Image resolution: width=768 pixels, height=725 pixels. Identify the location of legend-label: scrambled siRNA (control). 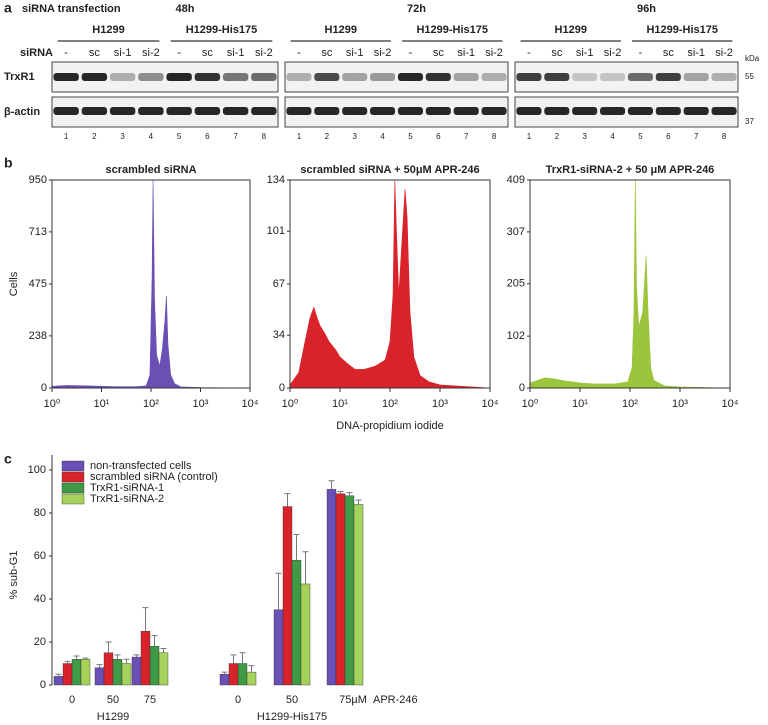
(154, 477).